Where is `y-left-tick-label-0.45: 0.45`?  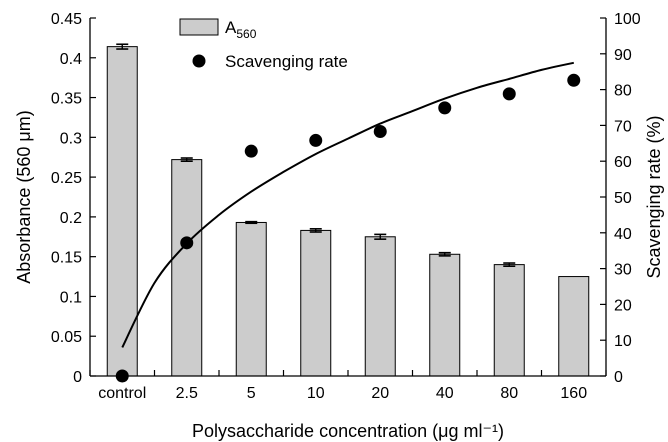 y-left-tick-label-0.45: 0.45 is located at coordinates (66, 19).